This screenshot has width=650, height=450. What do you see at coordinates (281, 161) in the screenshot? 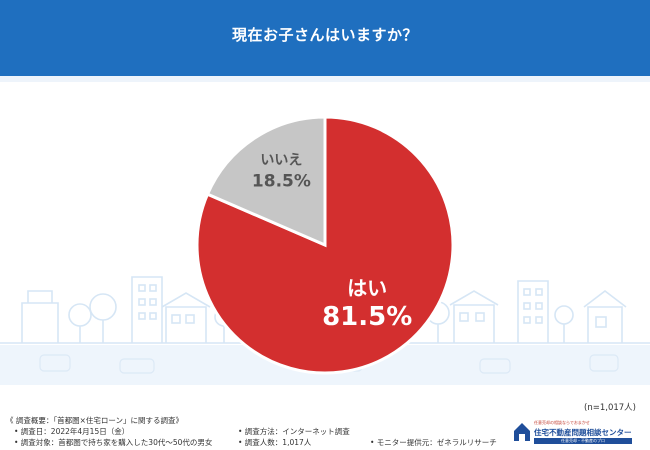
I see `slice-category-label: いいえ` at bounding box center [281, 161].